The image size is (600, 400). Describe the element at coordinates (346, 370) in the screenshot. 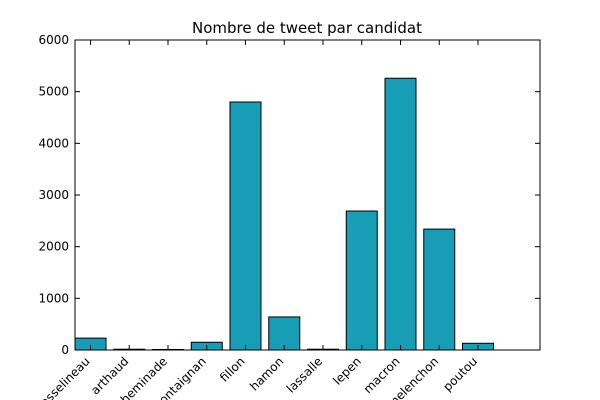

I see `x-tick-label: lepen` at that location.